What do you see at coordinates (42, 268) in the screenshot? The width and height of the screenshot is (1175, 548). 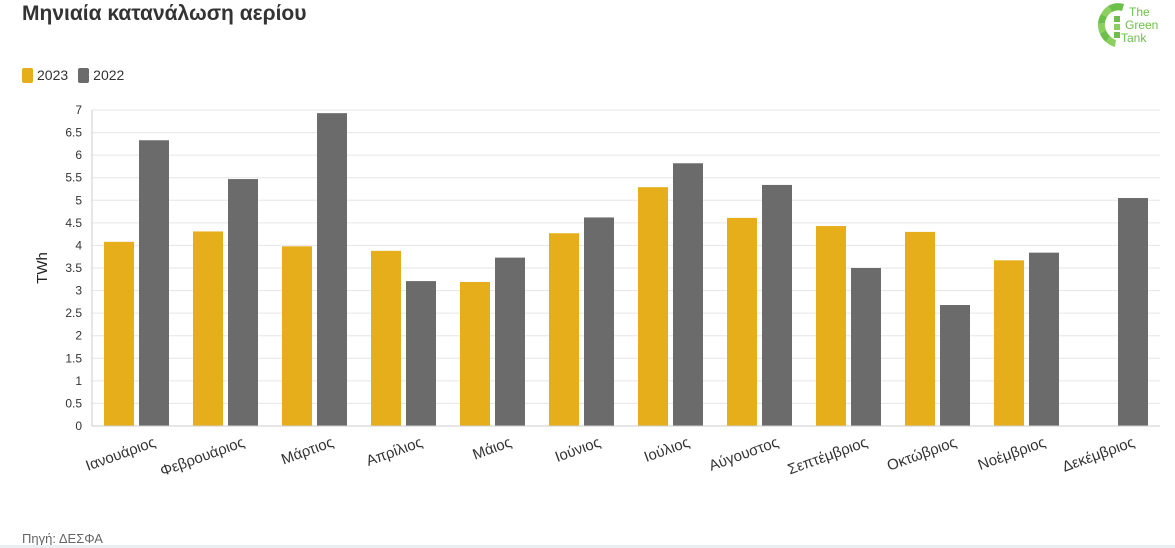 I see `y-axis-title: TWh` at bounding box center [42, 268].